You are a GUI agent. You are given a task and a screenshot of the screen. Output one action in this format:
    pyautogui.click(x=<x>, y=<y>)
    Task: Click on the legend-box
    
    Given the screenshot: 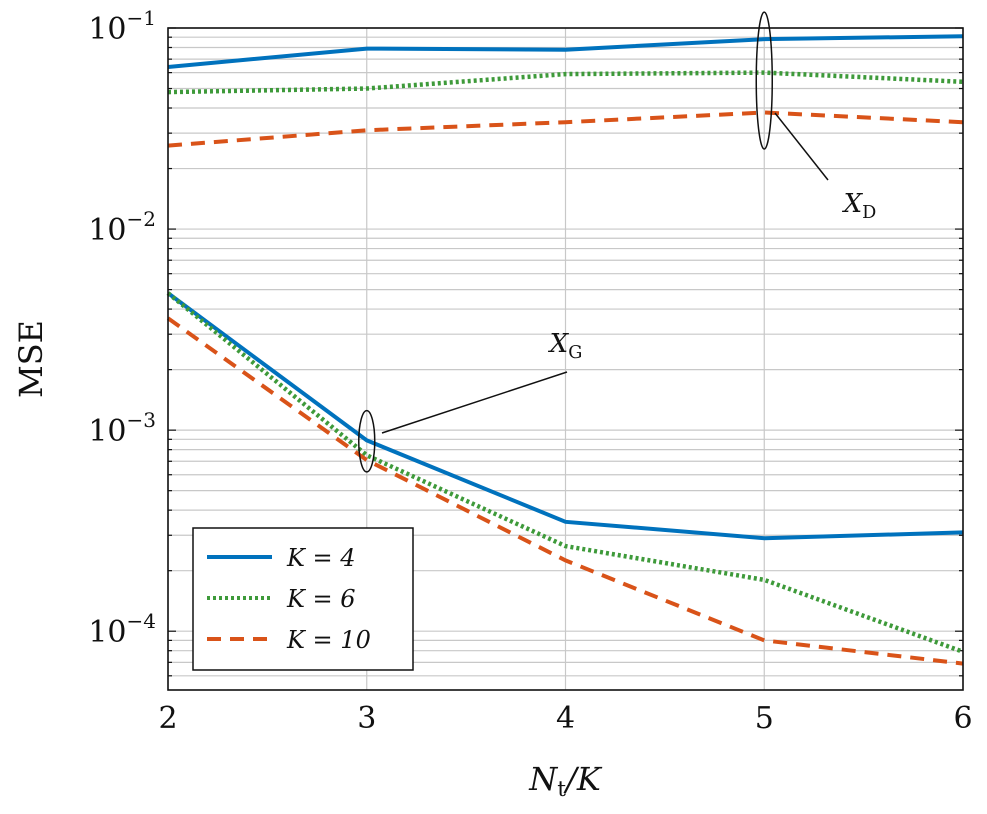 What is the action you would take?
    pyautogui.click(x=303, y=599)
    